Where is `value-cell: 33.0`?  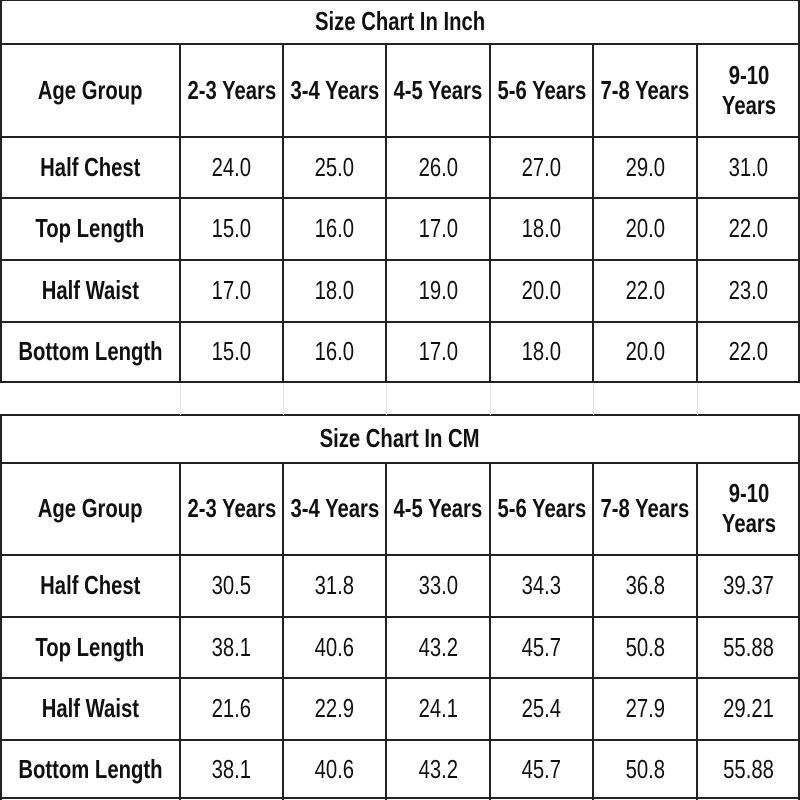
value-cell: 33.0 is located at coordinates (438, 586).